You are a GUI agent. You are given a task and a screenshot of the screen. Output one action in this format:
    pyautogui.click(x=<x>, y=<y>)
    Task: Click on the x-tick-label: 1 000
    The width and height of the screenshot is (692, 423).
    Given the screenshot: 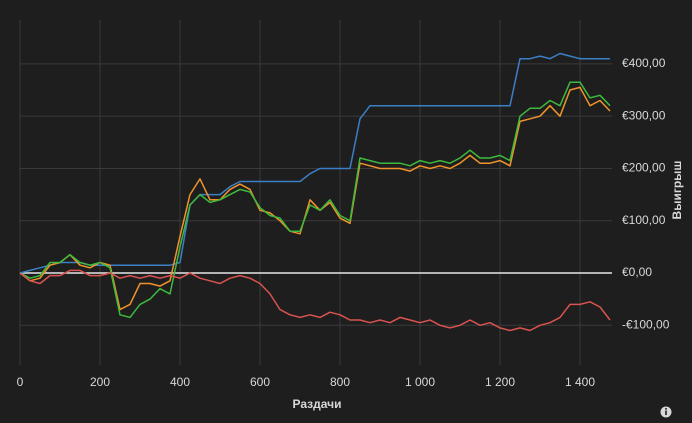 What is the action you would take?
    pyautogui.click(x=420, y=382)
    